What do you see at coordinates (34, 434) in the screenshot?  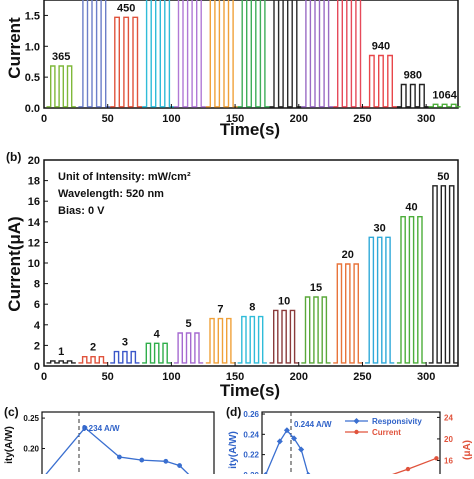 I see `panel-c-y-ticks: 0.20 0.25` at bounding box center [34, 434].